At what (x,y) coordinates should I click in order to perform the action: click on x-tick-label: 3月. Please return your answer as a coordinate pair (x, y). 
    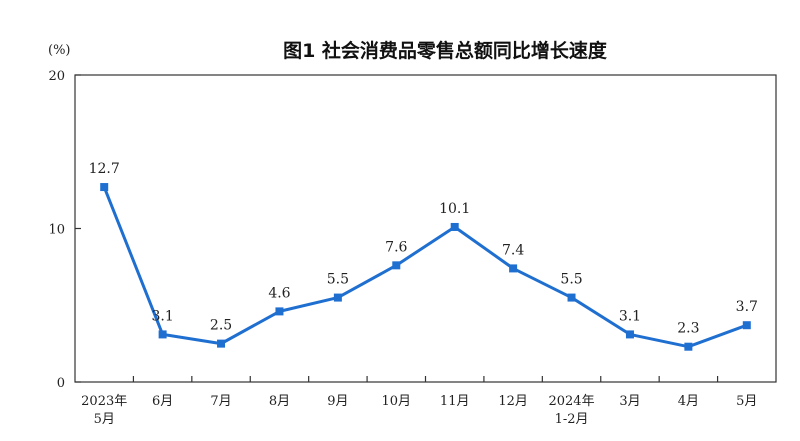
    Looking at the image, I should click on (629, 401).